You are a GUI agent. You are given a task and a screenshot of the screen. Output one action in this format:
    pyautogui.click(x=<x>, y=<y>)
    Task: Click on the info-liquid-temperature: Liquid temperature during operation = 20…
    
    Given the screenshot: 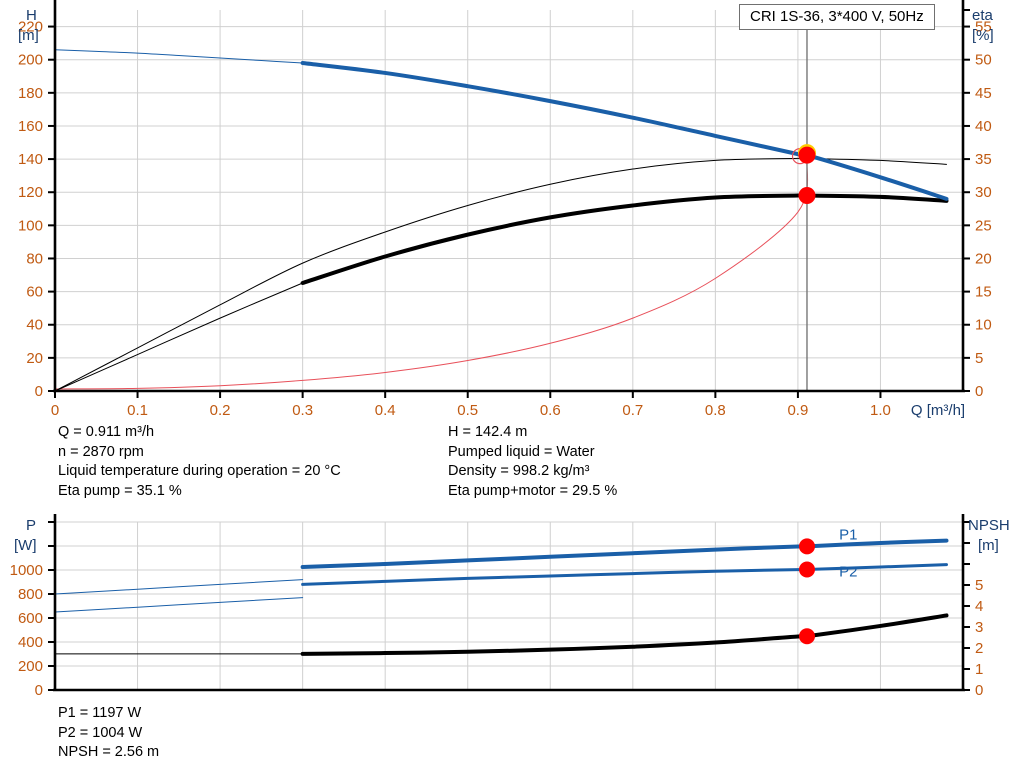 What is the action you would take?
    pyautogui.click(x=199, y=471)
    